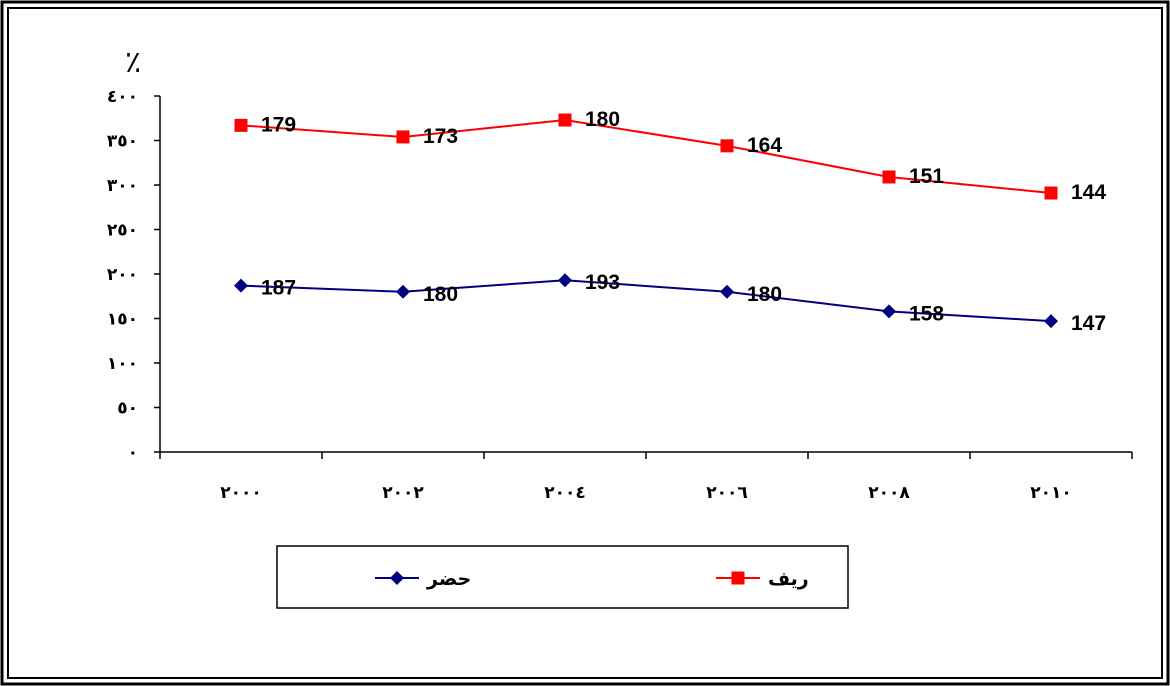  What do you see at coordinates (122, 230) in the screenshot?
I see `y-tick-label: ٢٥٠` at bounding box center [122, 230].